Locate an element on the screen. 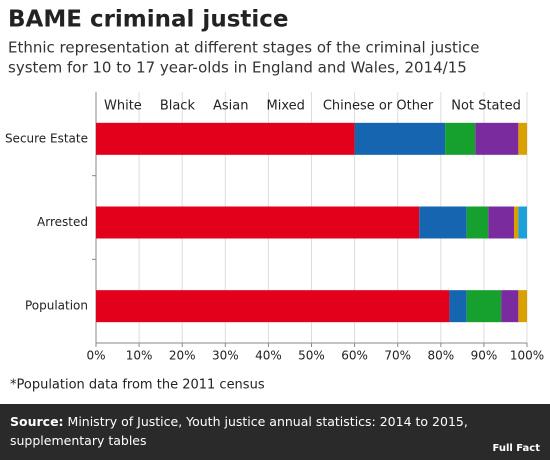 The height and width of the screenshot is (460, 550). x-tick-label: 60% is located at coordinates (354, 356).